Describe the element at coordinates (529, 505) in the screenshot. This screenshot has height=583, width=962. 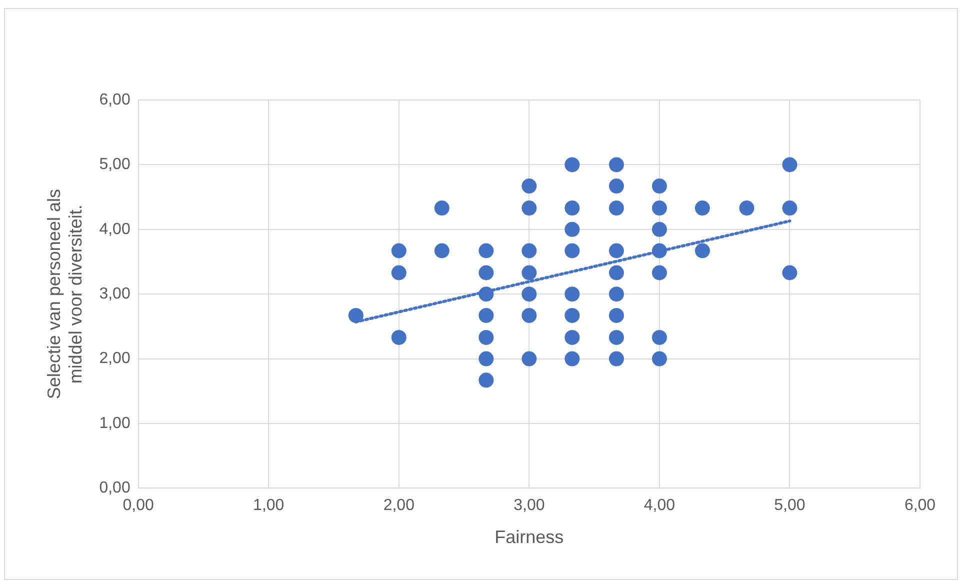
I see `x-tick-label: 3,00` at that location.